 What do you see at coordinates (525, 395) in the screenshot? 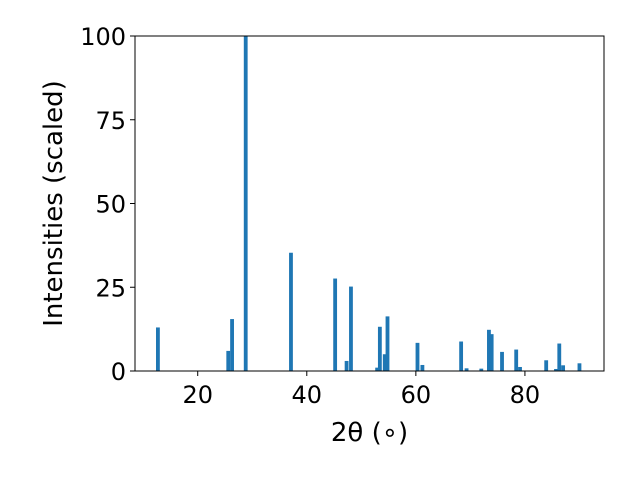
I see `x-tick-label: 80` at bounding box center [525, 395].